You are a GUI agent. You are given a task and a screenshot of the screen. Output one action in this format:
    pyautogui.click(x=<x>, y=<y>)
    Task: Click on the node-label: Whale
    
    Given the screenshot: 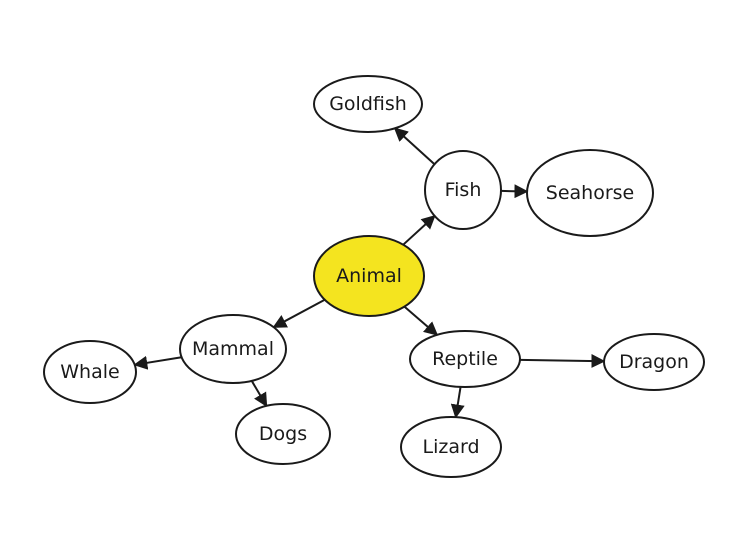 What is the action you would take?
    pyautogui.click(x=89, y=372)
    